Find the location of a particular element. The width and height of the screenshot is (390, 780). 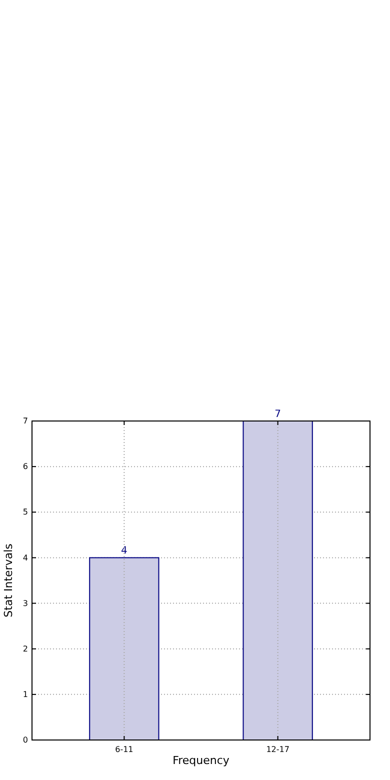

y-tick-label: 5 is located at coordinates (25, 512).